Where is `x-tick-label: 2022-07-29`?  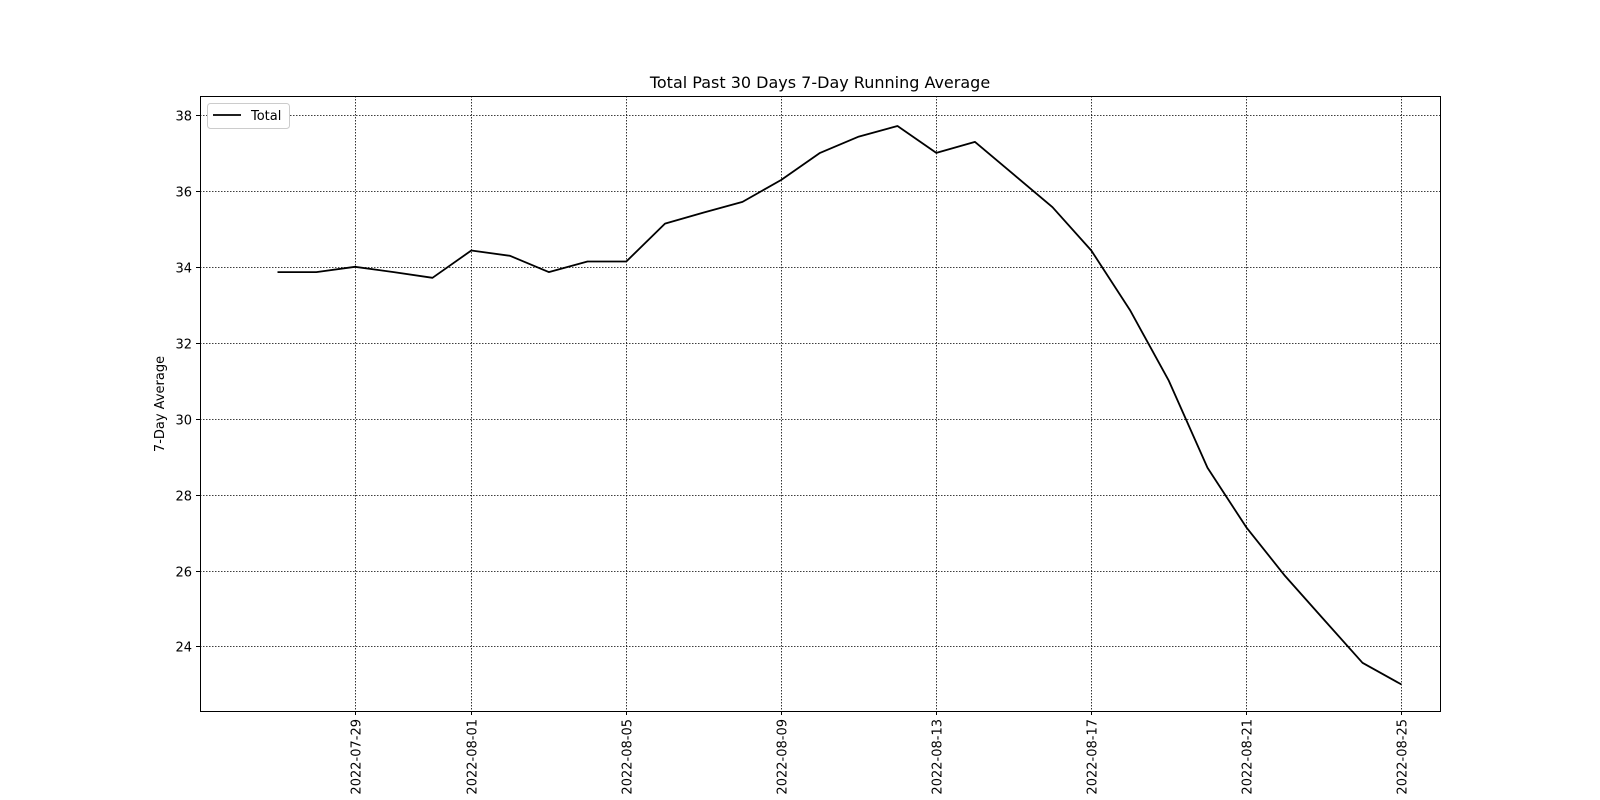 x-tick-label: 2022-07-29 is located at coordinates (357, 757).